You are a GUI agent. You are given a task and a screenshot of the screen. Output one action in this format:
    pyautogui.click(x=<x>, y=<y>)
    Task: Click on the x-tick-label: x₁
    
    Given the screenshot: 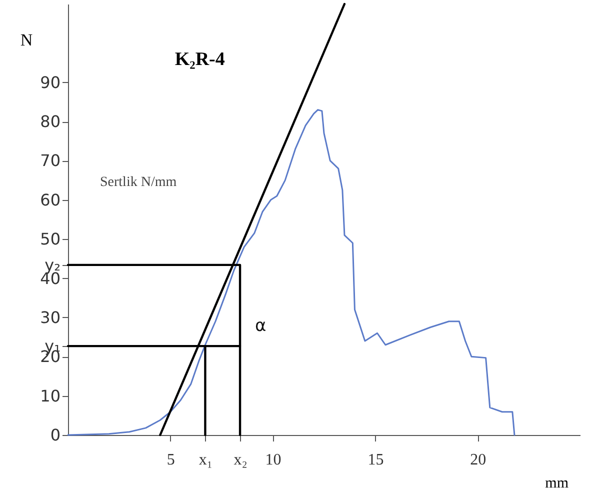 What is the action you would take?
    pyautogui.click(x=205, y=460)
    